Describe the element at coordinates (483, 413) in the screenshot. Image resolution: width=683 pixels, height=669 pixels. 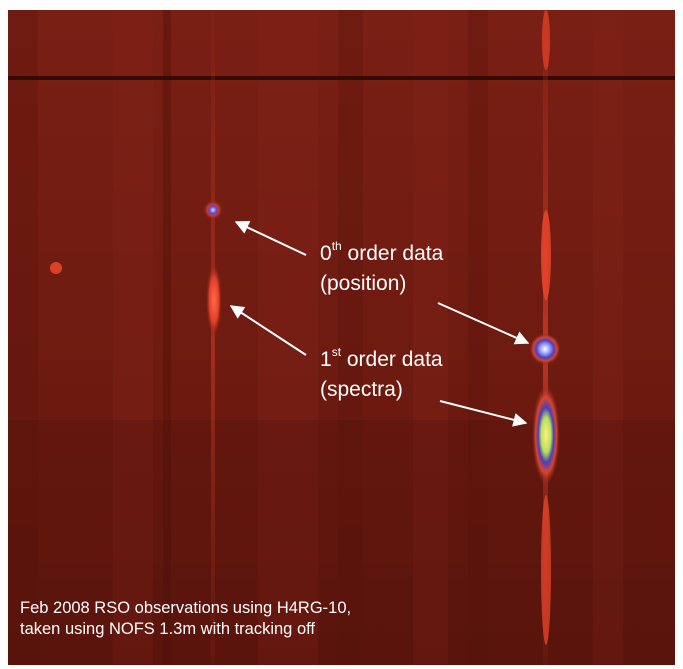
I see `arrow-first-right` at that location.